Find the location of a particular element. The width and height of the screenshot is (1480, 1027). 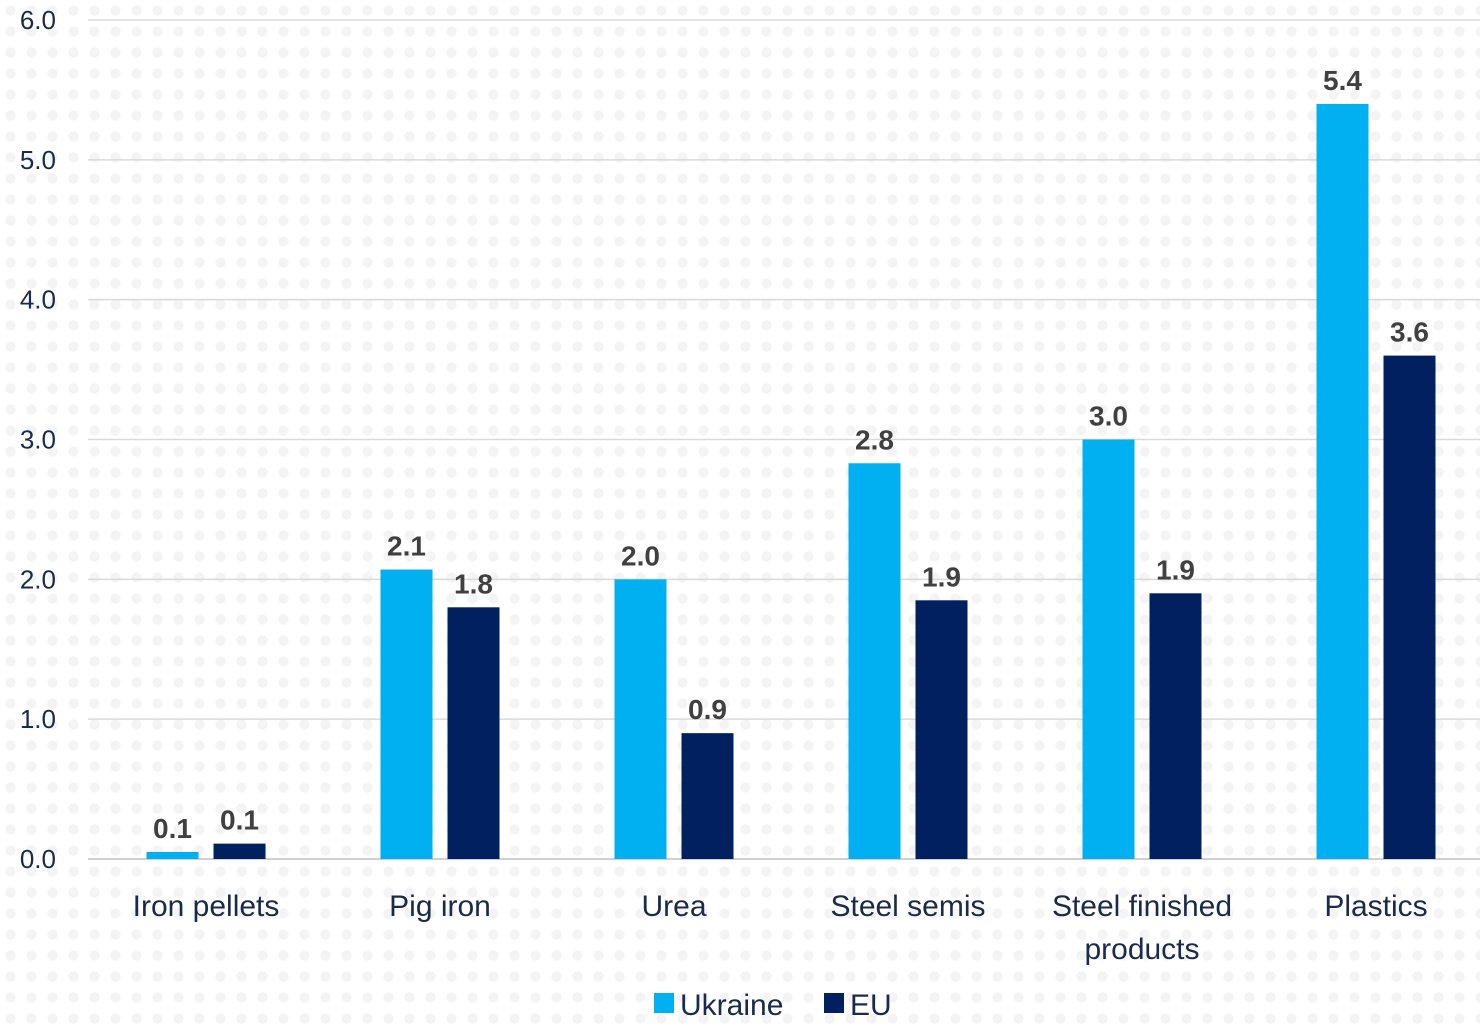

legend-swatch-ukraine is located at coordinates (664, 1003).